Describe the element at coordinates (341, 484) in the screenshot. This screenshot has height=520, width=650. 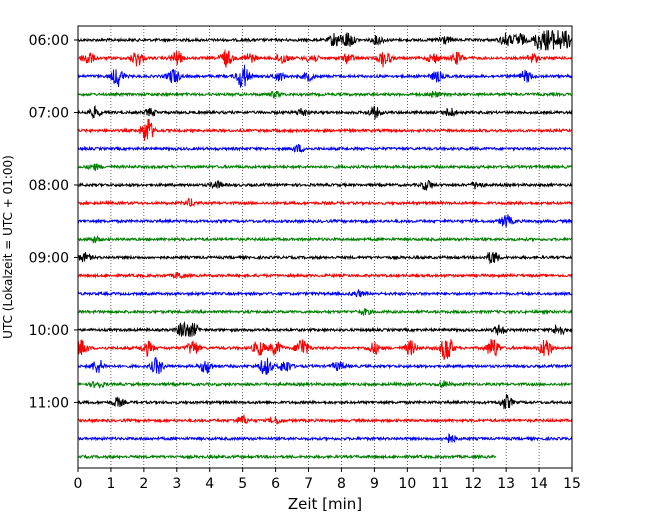
I see `x-tick-label-8: 8` at that location.